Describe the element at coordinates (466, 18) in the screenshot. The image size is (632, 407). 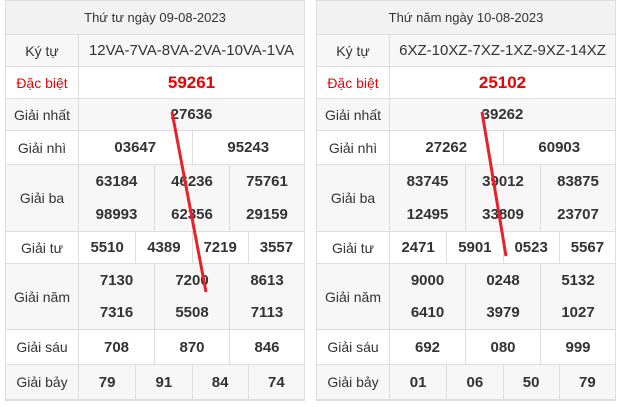
I see `table-title: Thứ năm ngày 10-08-2023` at that location.